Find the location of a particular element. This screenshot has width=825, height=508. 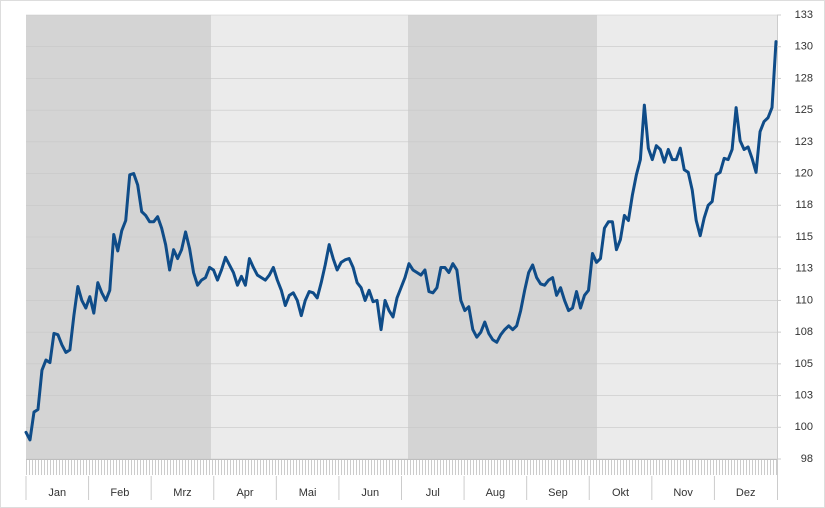

minor-ticks is located at coordinates (401, 467).